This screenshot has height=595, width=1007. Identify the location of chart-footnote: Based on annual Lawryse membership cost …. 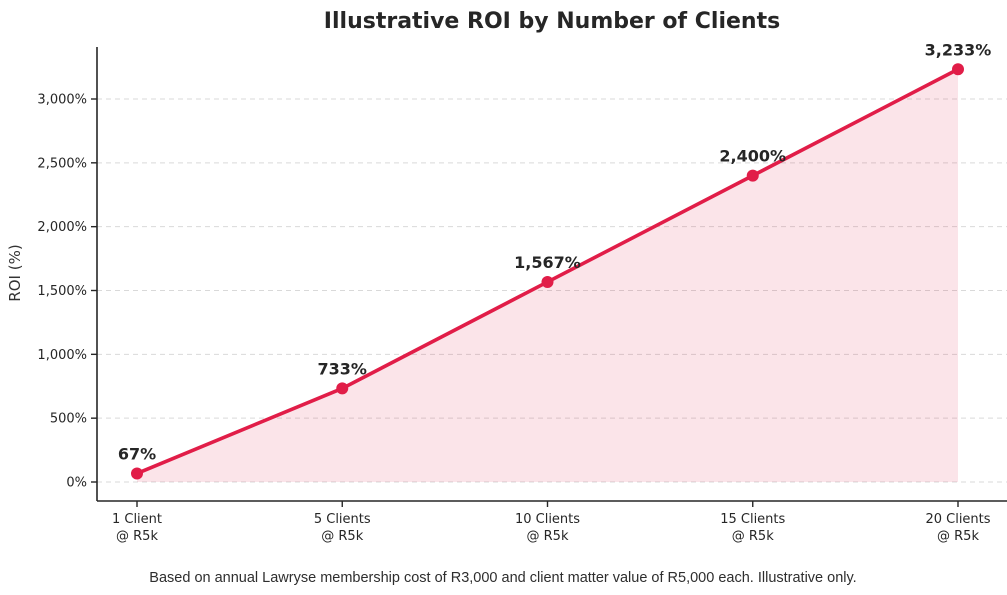
(502, 578).